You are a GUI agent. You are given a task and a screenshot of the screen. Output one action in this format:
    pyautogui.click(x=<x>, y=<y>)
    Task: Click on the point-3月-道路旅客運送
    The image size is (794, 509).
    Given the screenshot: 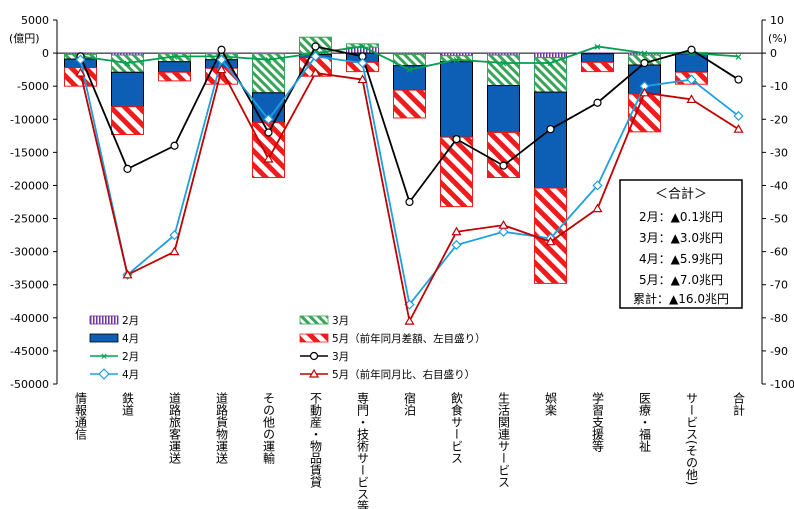 What is the action you would take?
    pyautogui.click(x=174, y=145)
    